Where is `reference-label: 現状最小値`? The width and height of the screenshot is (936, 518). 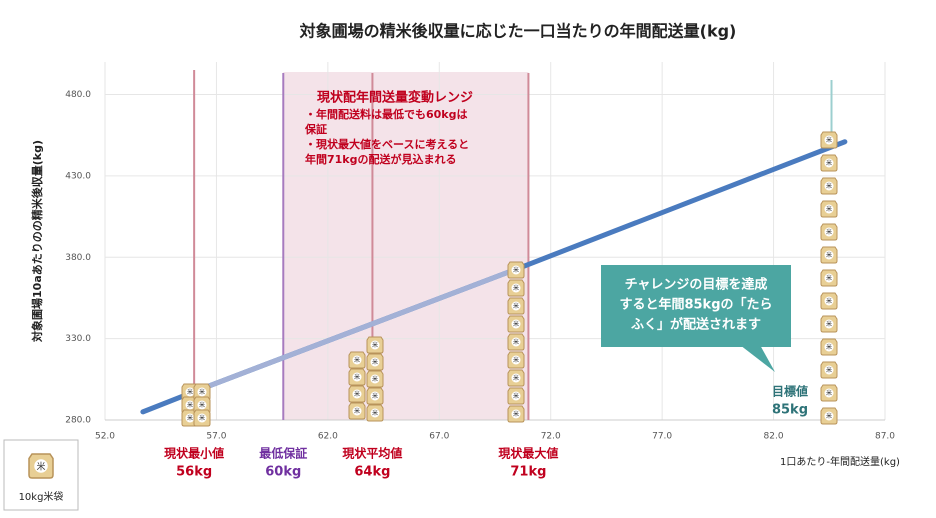
reference-label: 現状最小値 is located at coordinates (194, 453).